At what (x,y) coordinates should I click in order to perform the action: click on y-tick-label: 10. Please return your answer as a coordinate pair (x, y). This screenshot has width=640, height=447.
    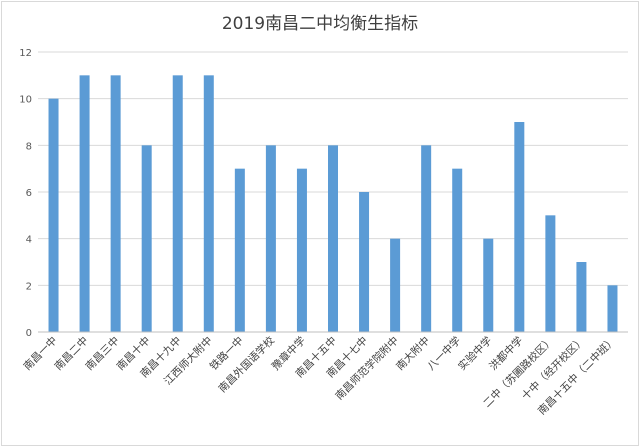
    Looking at the image, I should click on (25, 100).